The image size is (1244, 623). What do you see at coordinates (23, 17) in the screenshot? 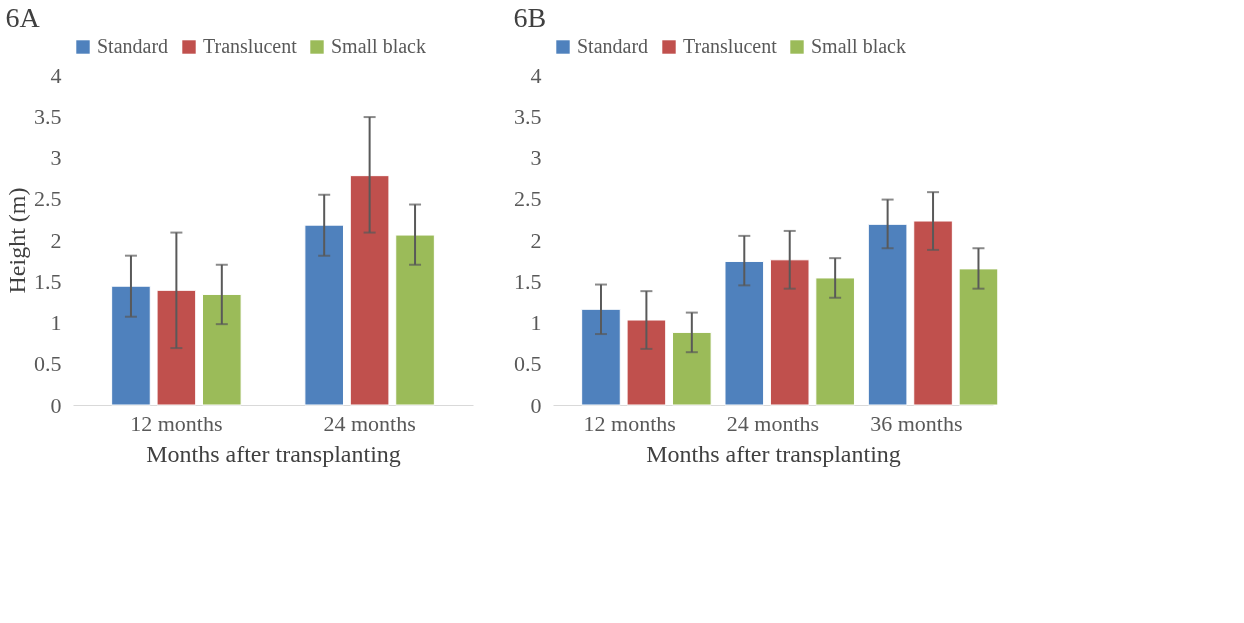
I see `chart-title: 6A` at bounding box center [23, 17].